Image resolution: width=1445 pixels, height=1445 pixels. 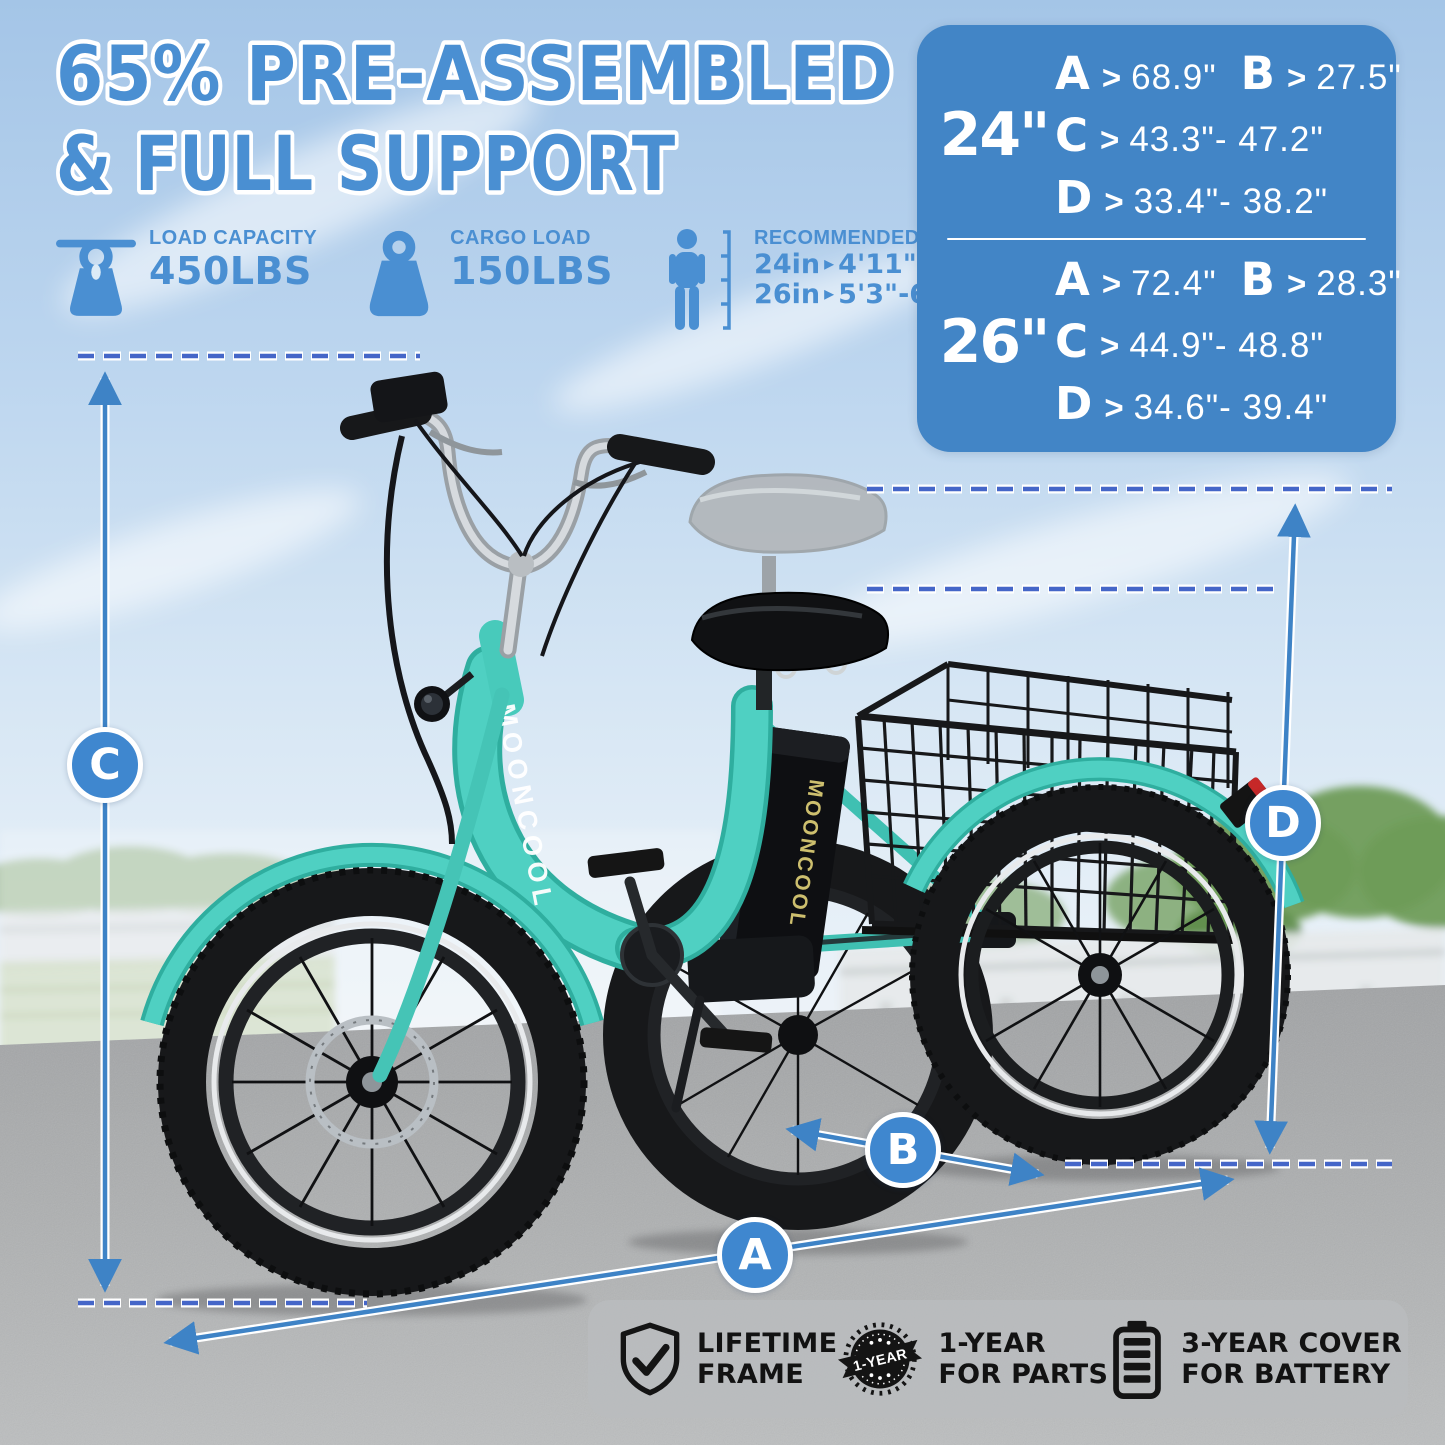 I want to click on measurements-24in: 24" A > 68.9" B > 27.5" C > 43.3"- 47.2", so click(x=1162, y=135).